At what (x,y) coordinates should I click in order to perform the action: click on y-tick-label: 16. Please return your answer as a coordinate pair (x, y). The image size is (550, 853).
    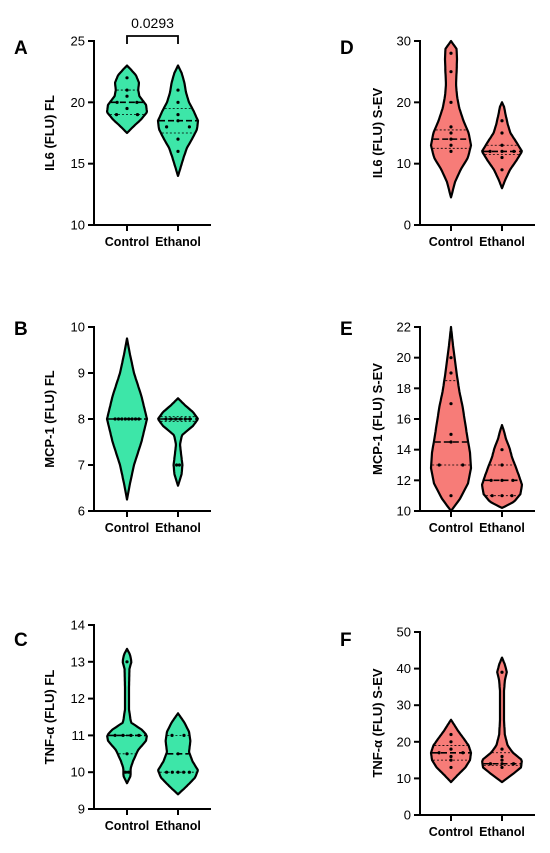
    Looking at the image, I should click on (404, 419).